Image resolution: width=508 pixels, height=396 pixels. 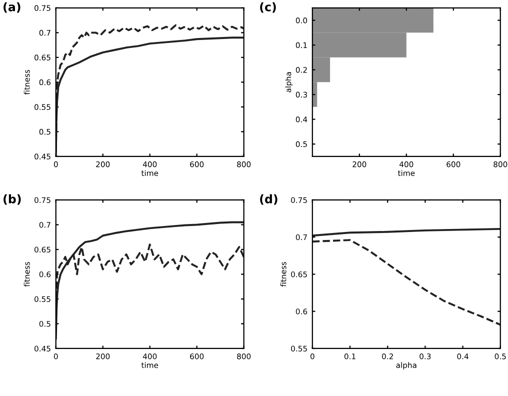 What do you see at coordinates (12, 199) in the screenshot?
I see `text: (b)` at bounding box center [12, 199].